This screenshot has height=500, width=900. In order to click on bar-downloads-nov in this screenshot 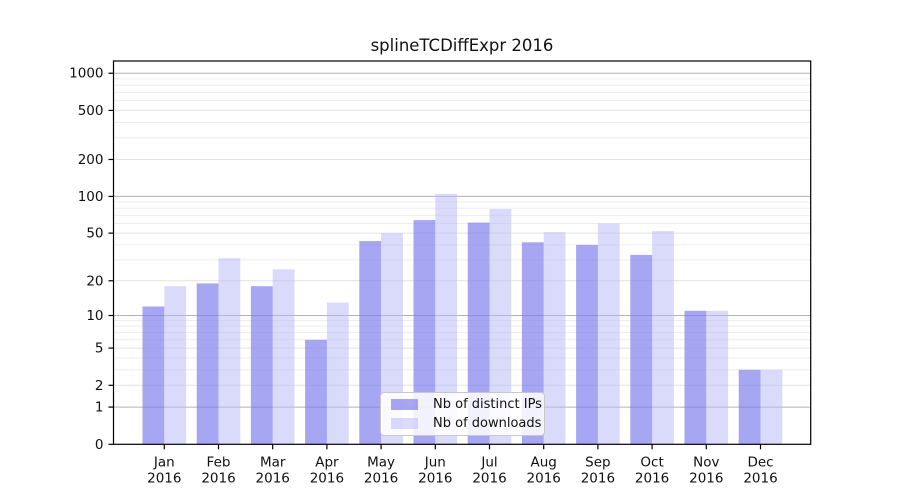, I will do `click(717, 377)`.